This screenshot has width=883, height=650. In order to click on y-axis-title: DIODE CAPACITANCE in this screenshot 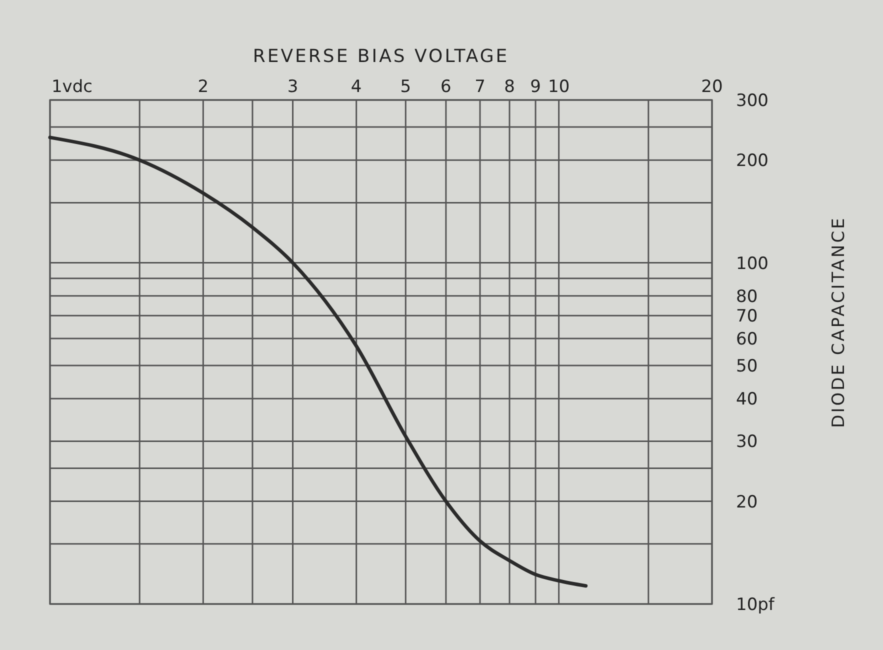, I will do `click(839, 322)`.